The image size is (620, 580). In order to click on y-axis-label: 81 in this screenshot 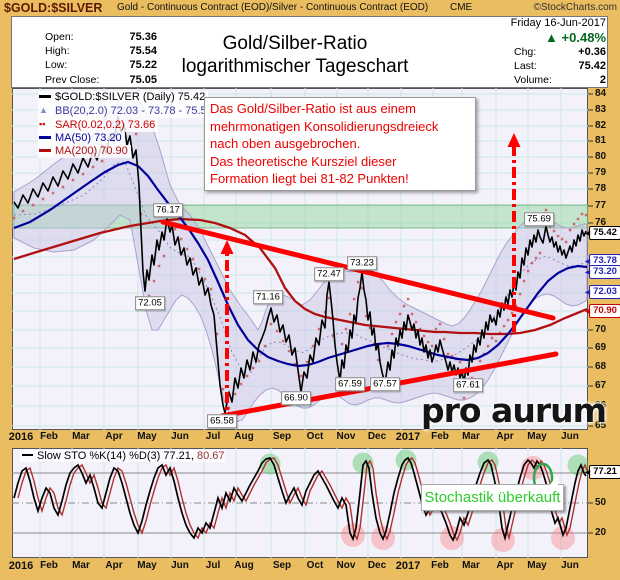, I will do `click(601, 140)`.